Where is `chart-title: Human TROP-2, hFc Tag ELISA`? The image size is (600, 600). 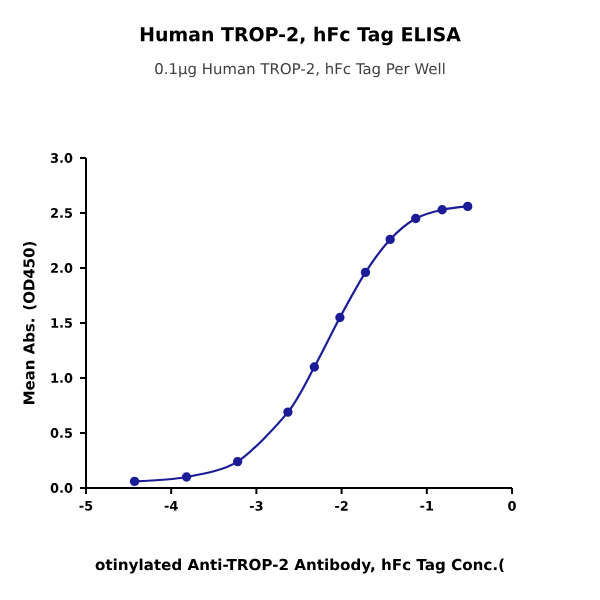 chart-title: Human TROP-2, hFc Tag ELISA is located at coordinates (300, 36).